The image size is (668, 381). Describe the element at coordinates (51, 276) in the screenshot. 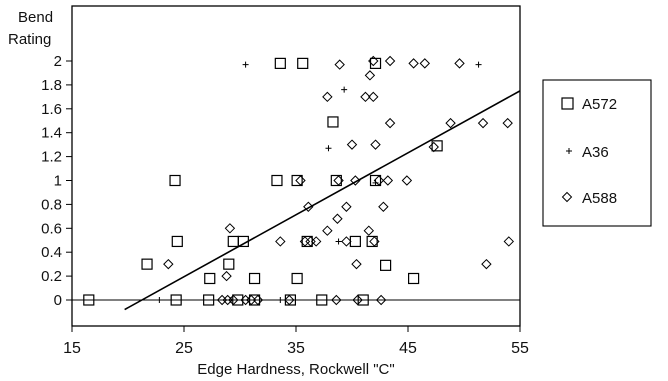

I see `y-tick-label: 0.2` at that location.